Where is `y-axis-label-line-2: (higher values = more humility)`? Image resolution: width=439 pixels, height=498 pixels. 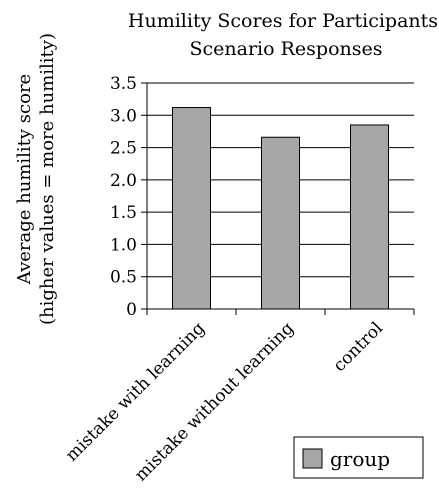 y-axis-label-line-2: (higher values = more humility) is located at coordinates (47, 179).